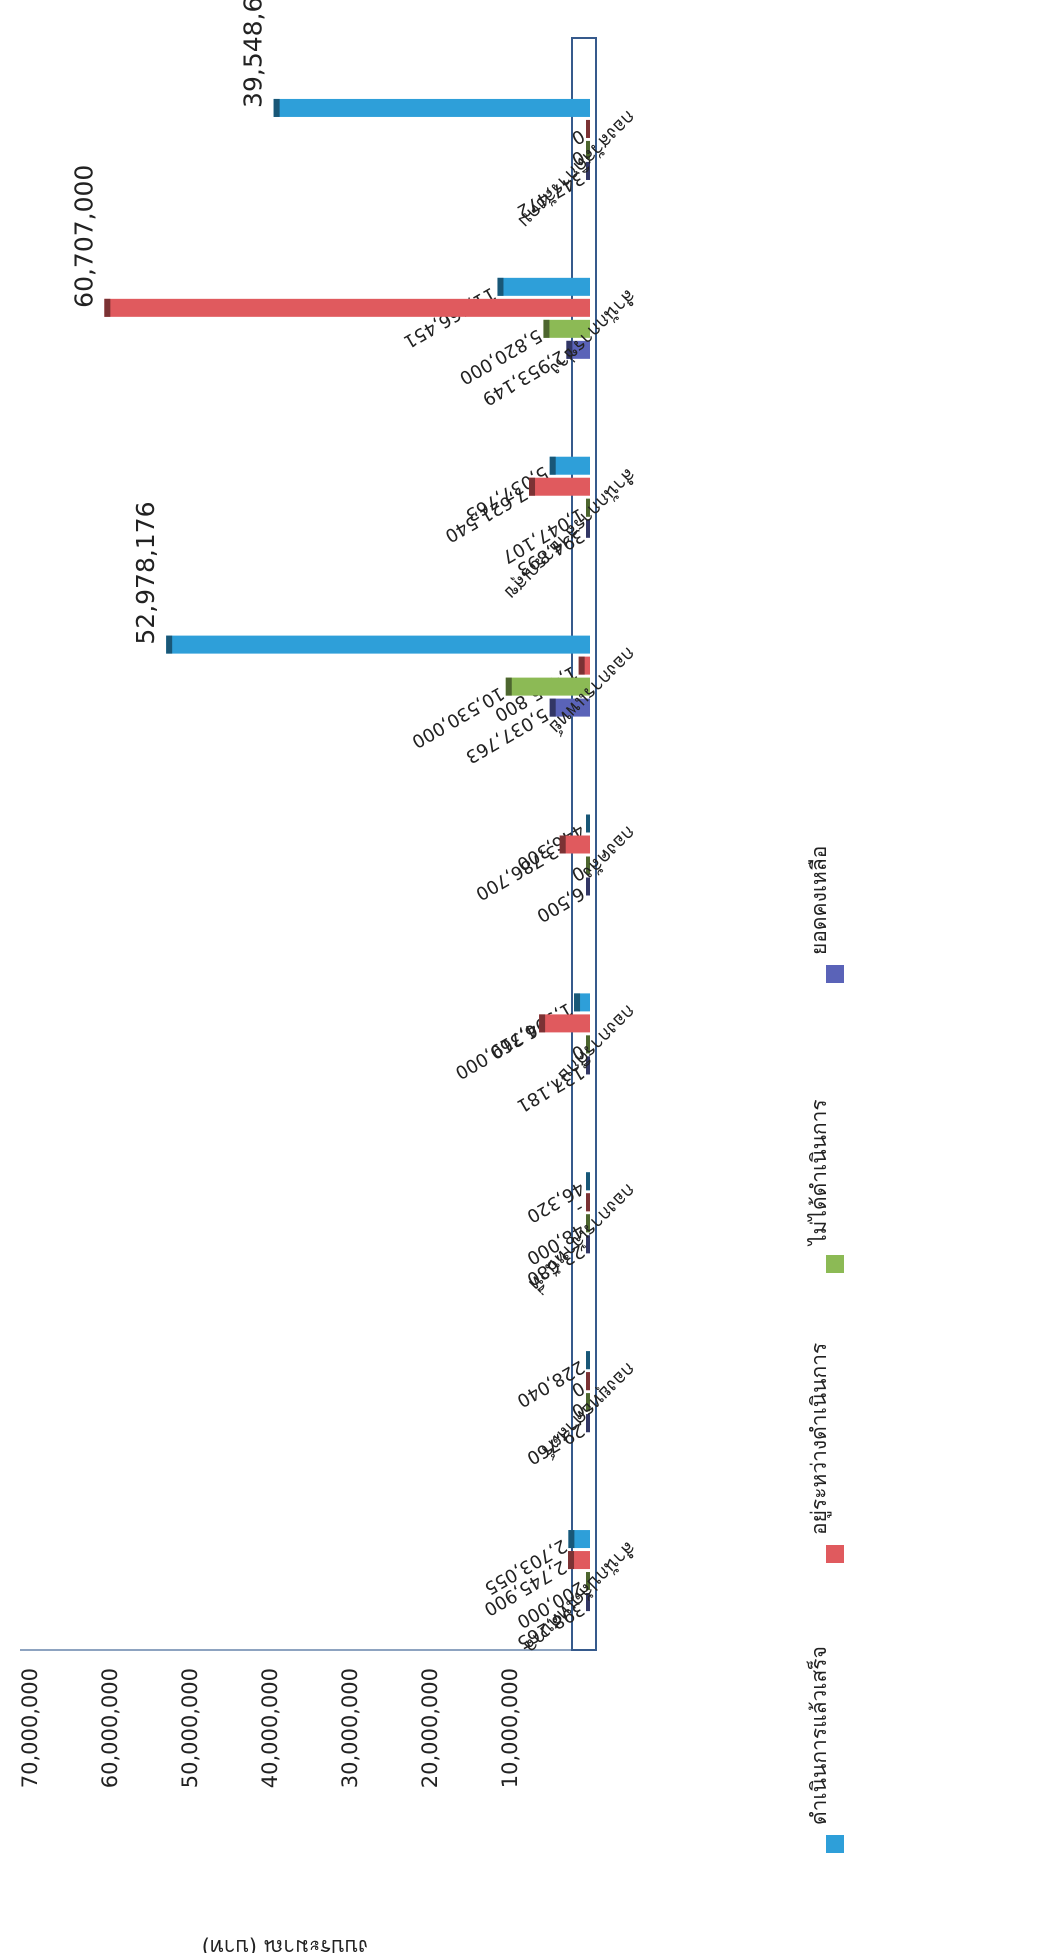  I want to click on legend-label: ดำเนินการแล้วเสร็จ, so click(818, 1735).